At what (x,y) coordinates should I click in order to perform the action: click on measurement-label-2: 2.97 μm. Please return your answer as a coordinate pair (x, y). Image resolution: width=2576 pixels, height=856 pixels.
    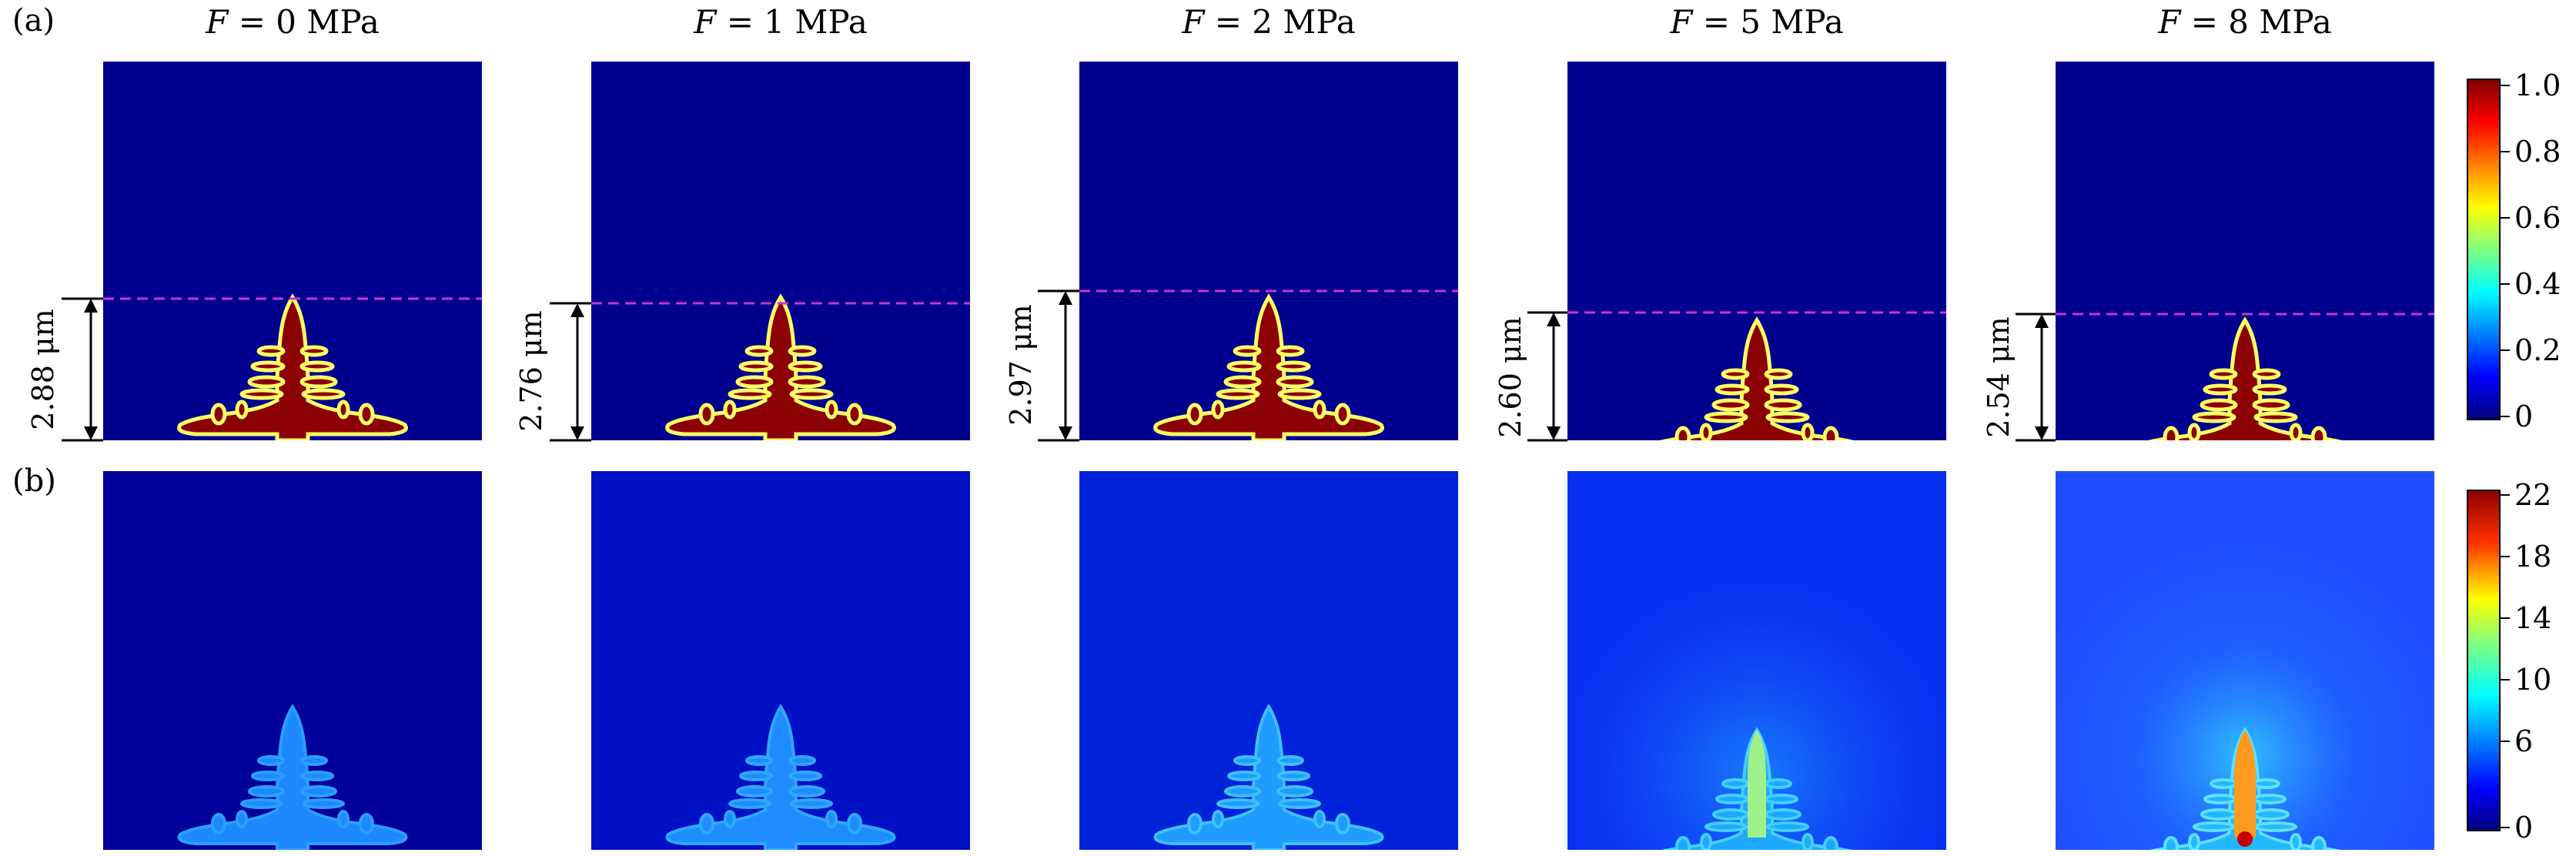
    Looking at the image, I should click on (1021, 365).